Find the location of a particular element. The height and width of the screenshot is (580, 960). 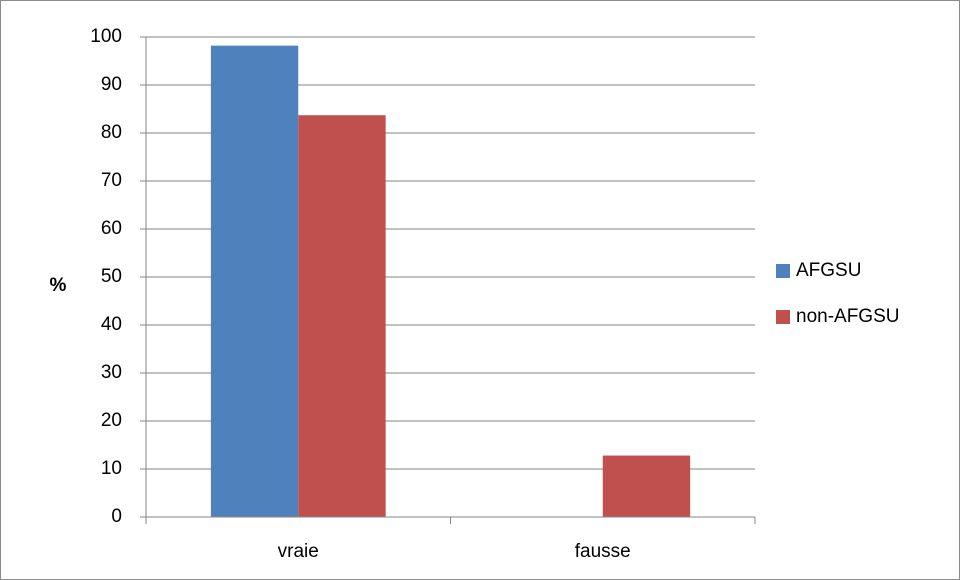

bar-non-afgsu-fausse is located at coordinates (646, 486).